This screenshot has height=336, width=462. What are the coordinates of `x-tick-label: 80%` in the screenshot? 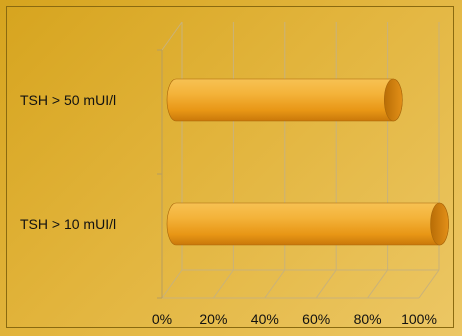 It's located at (368, 319).